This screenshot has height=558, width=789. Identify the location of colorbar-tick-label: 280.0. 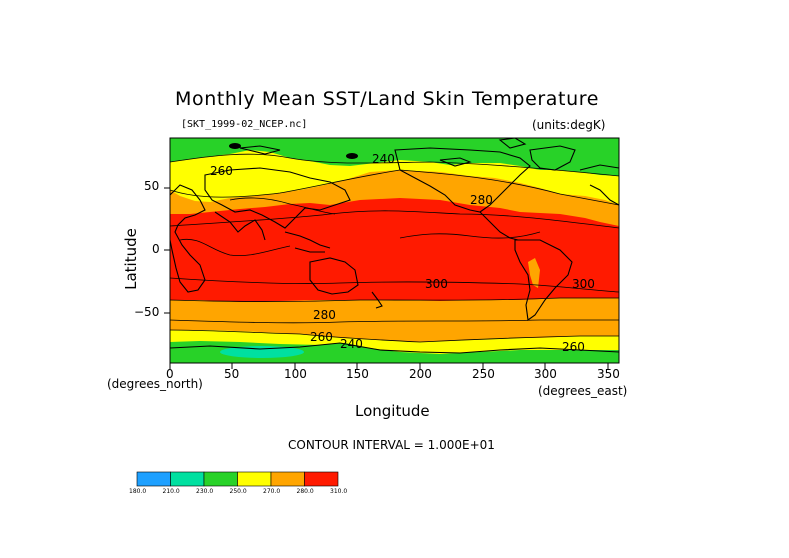
(305, 491).